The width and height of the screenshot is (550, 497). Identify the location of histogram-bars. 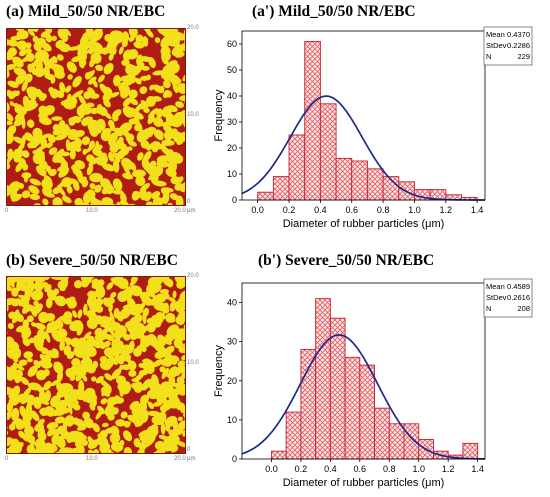
(367, 120).